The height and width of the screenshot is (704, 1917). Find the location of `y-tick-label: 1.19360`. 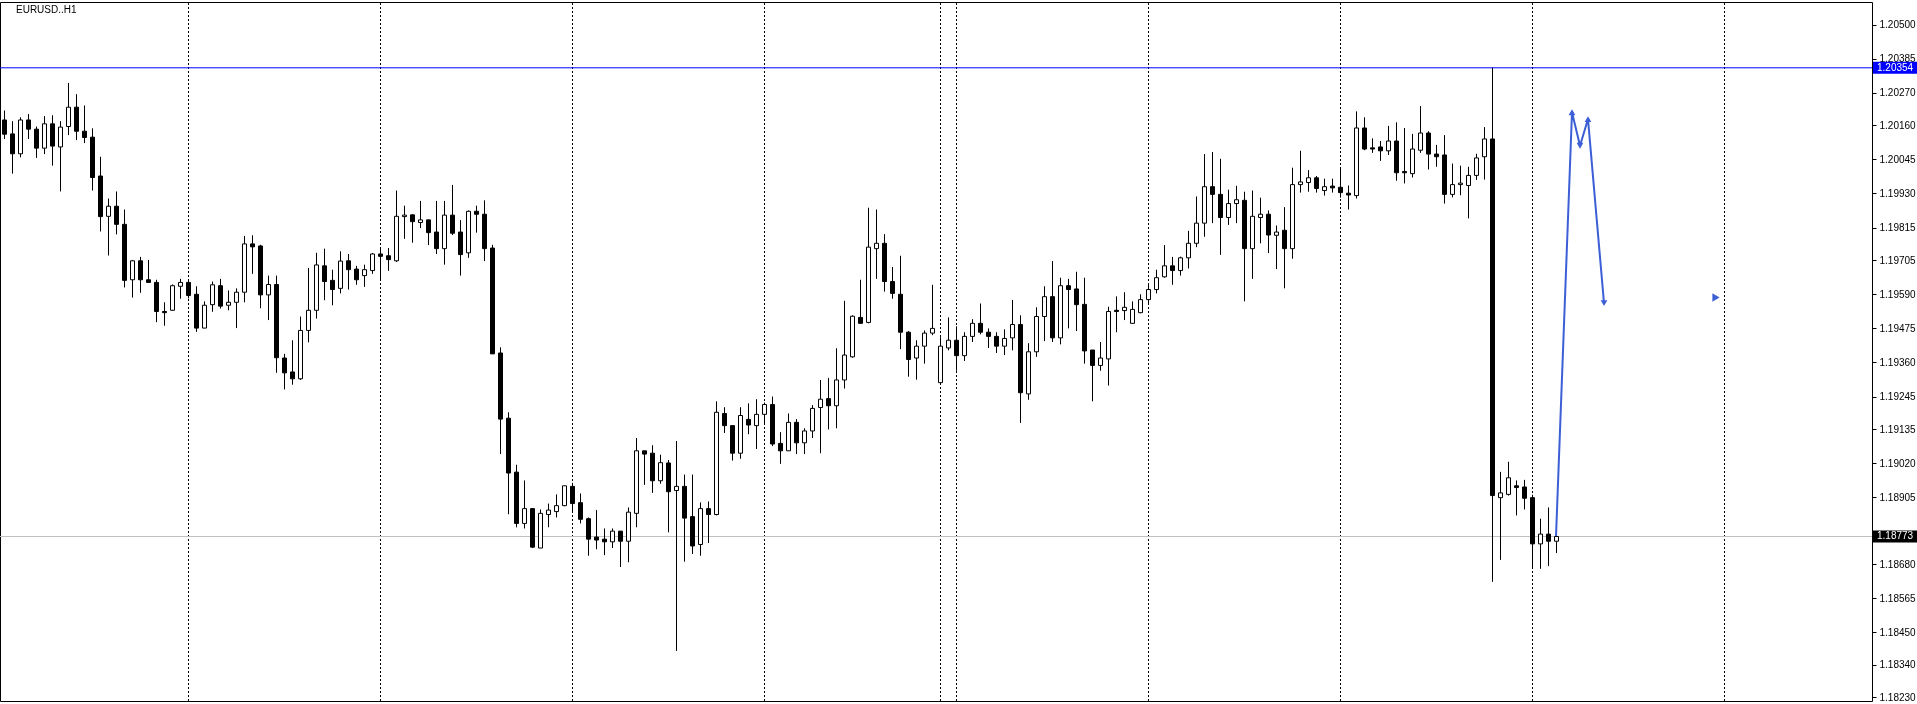

y-tick-label: 1.19360 is located at coordinates (1898, 362).